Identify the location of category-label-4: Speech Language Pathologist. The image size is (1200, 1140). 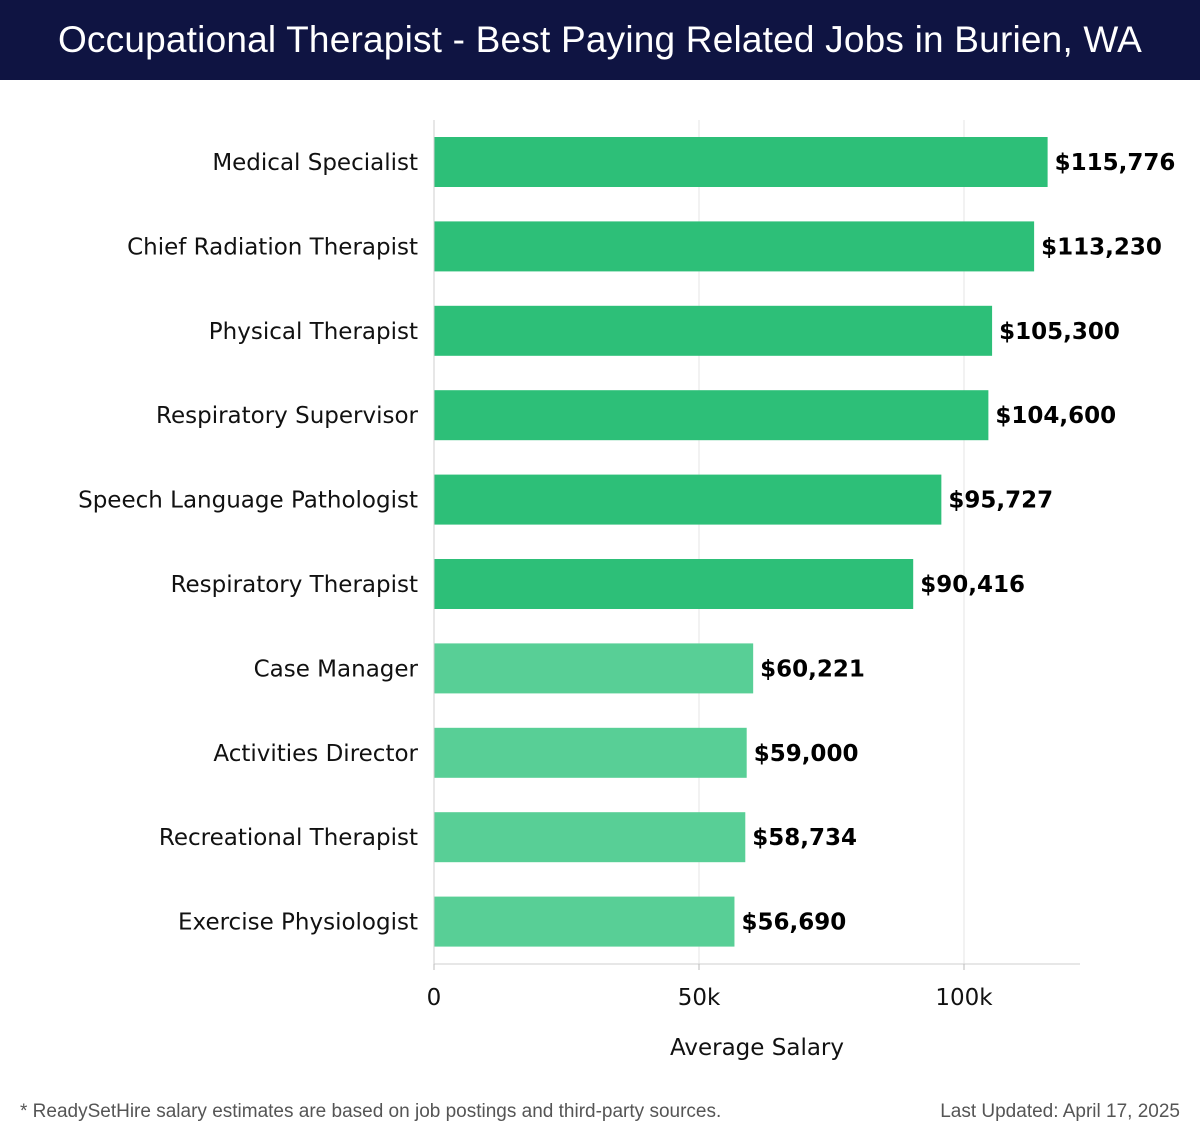
(248, 501).